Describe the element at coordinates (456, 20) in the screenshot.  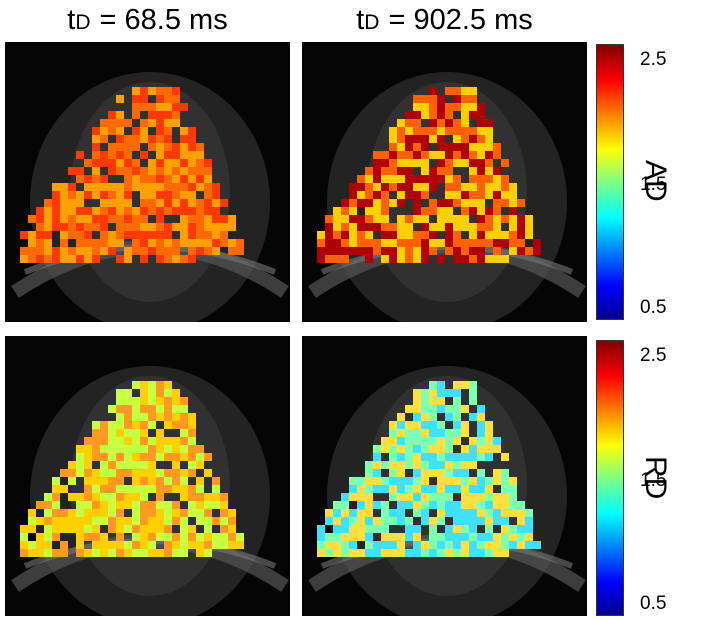
I see `column-title-value: = 902.5 ms` at that location.